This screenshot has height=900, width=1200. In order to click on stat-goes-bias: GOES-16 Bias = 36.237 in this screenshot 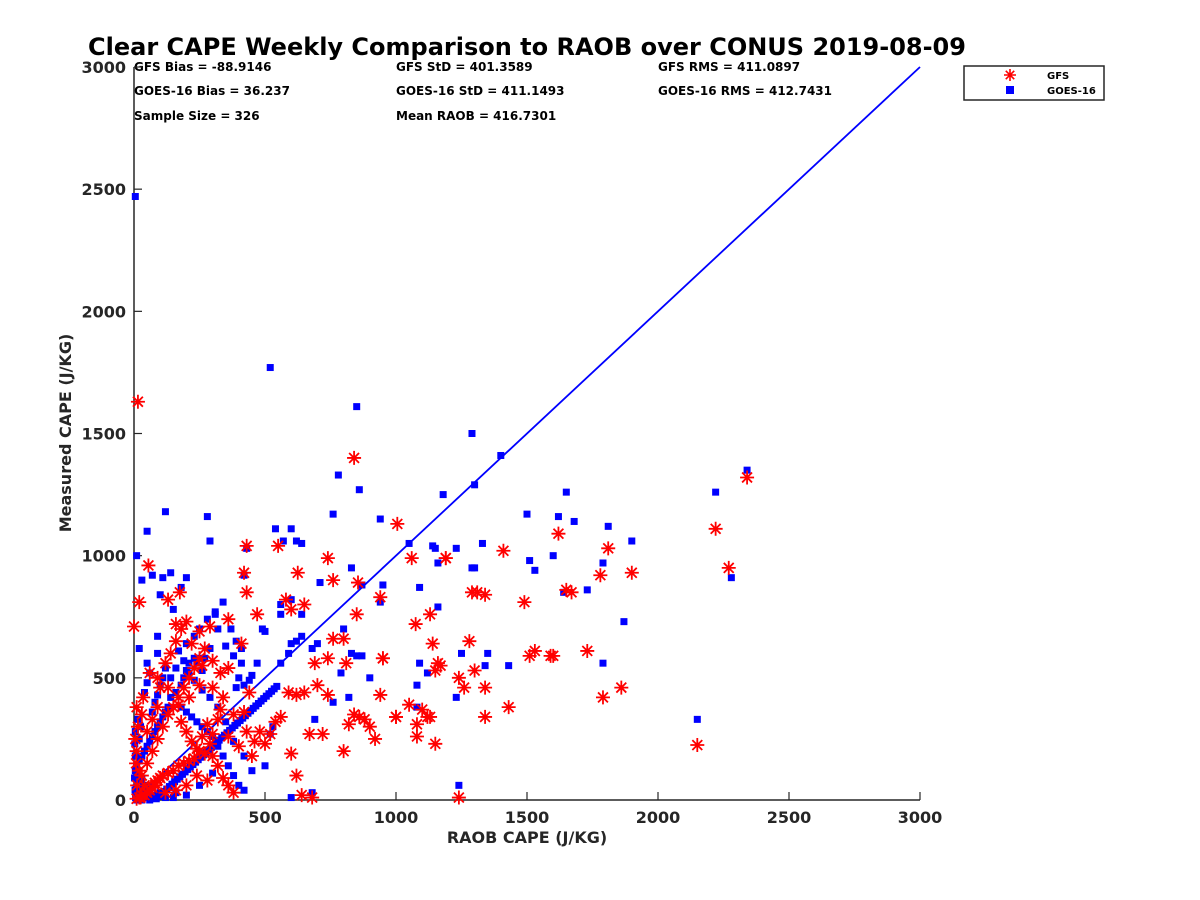, I will do `click(212, 91)`.